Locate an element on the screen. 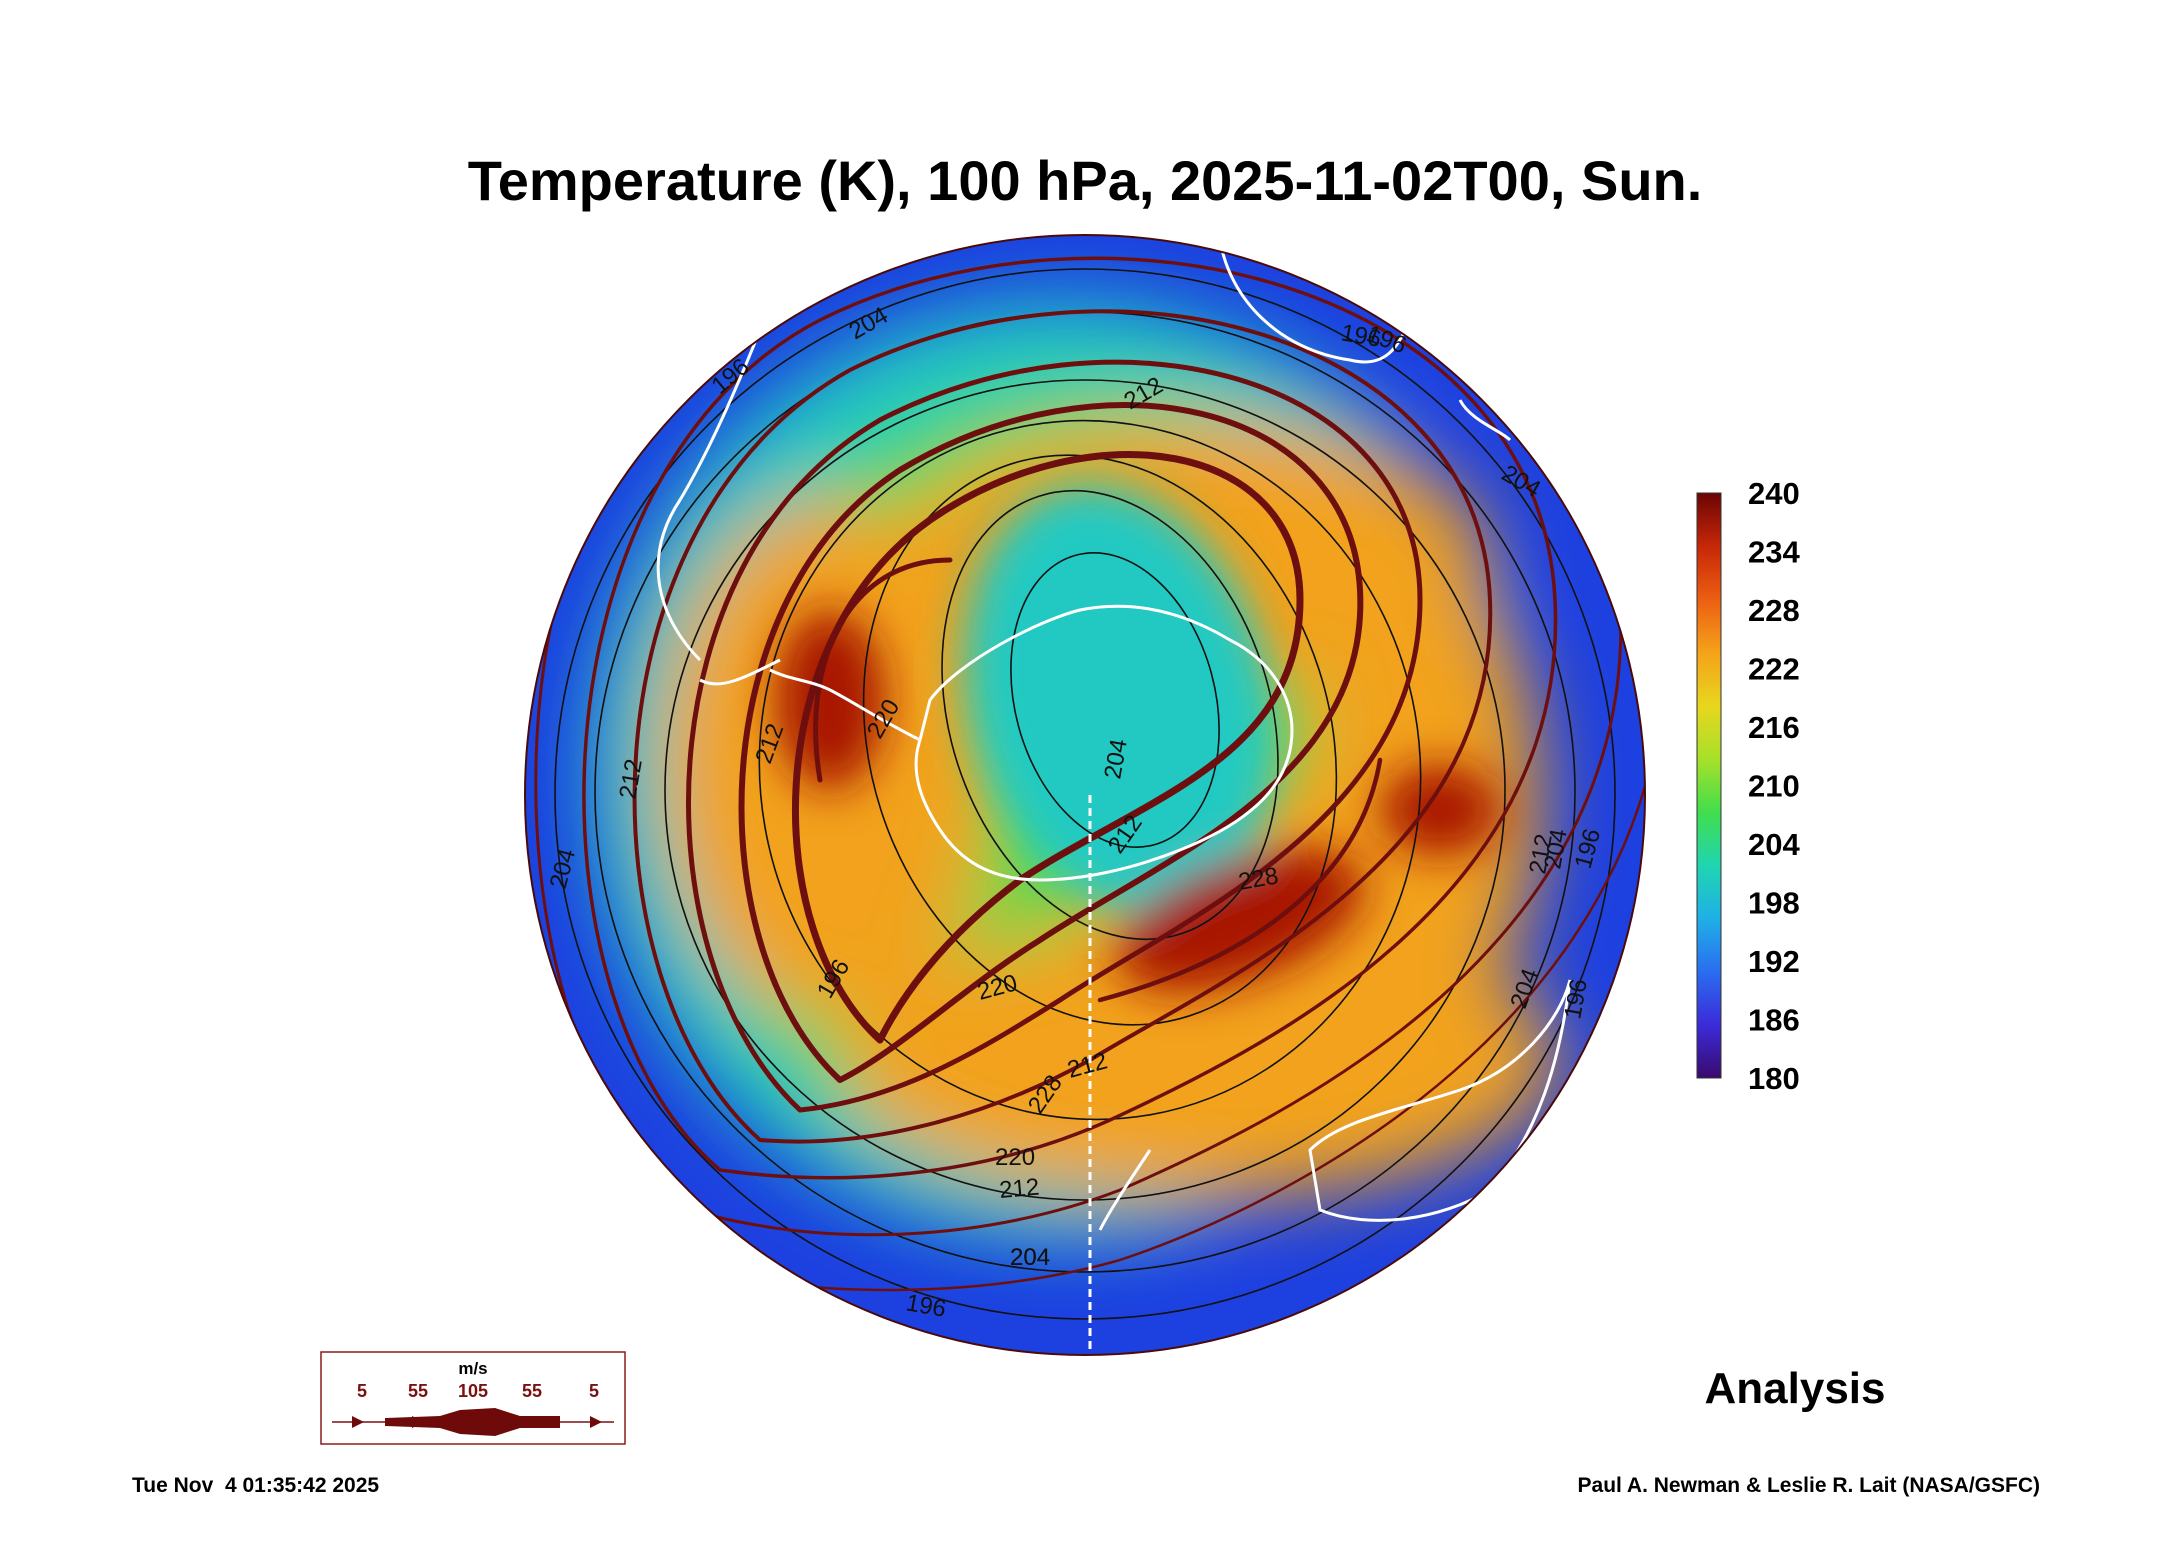 This screenshot has height=1561, width=2165. africa-coastline is located at coordinates (1315, 301).